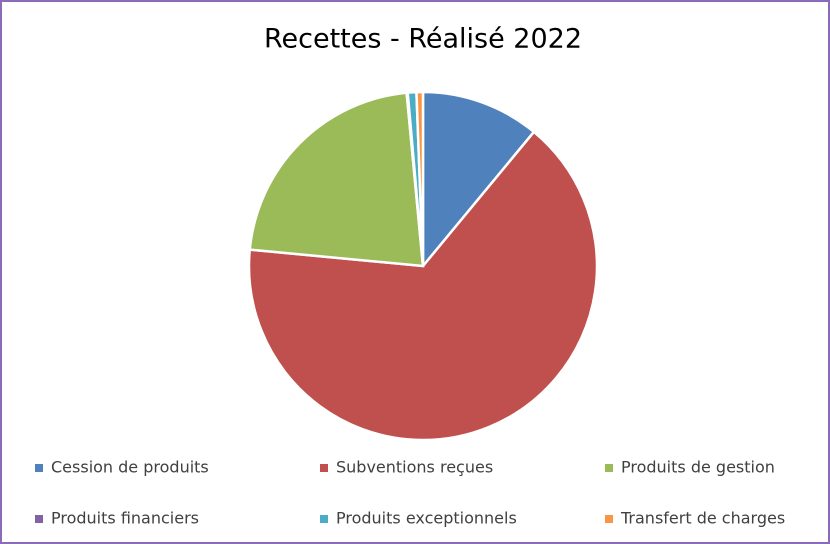  Describe the element at coordinates (426, 518) in the screenshot. I see `legend-label: Produits exceptionnels` at that location.